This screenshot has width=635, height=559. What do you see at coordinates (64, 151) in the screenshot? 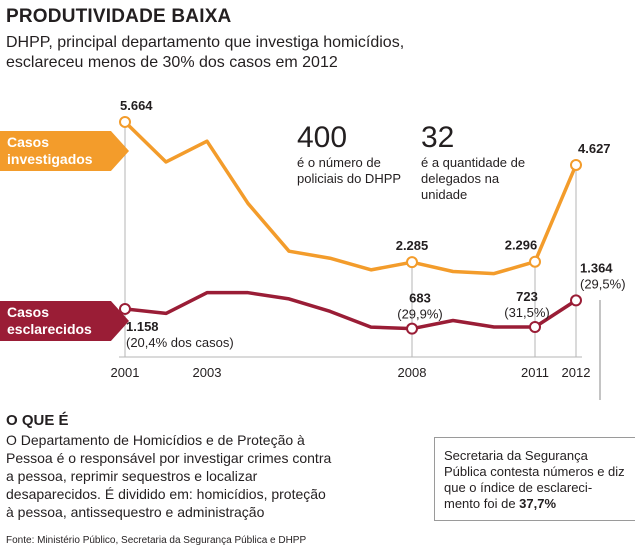
I see `legend-casos-investigados: Casos investigados` at bounding box center [64, 151].